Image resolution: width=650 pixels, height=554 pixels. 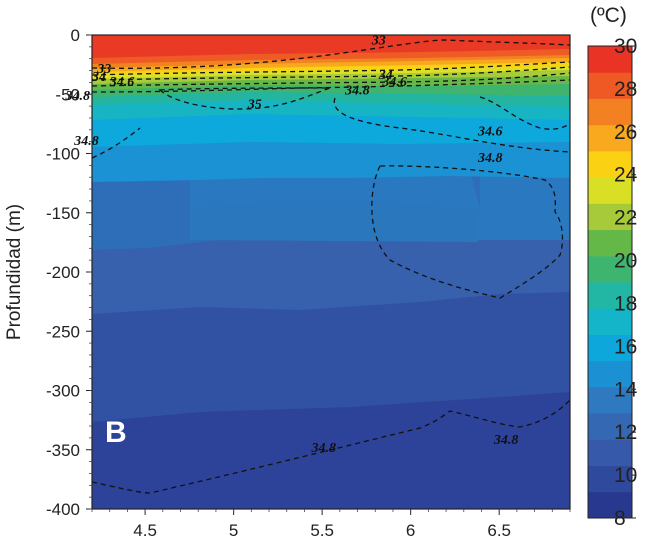 What do you see at coordinates (451, 125) in the screenshot?
I see `contour-34-8-mid` at bounding box center [451, 125].